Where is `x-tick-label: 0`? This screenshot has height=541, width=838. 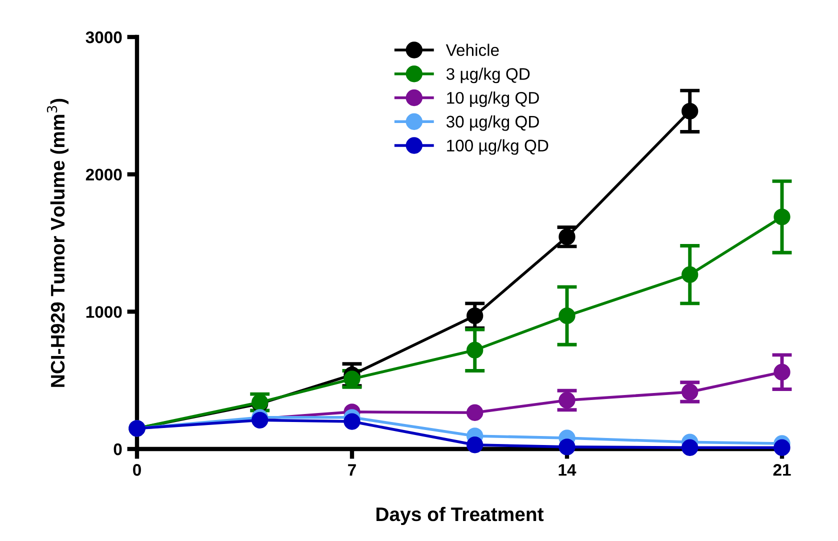
x-tick-label: 0 is located at coordinates (137, 470).